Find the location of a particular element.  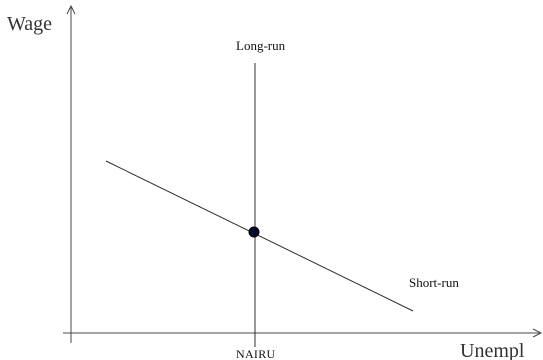

y-axis-title: Wage is located at coordinates (29, 24).